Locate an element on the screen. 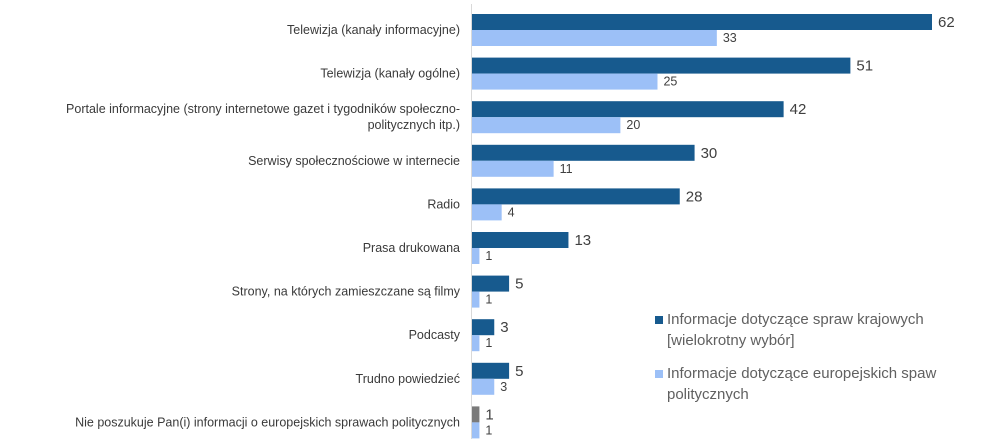  category-label: Serwisy społecznościowe w internecie is located at coordinates (354, 161).